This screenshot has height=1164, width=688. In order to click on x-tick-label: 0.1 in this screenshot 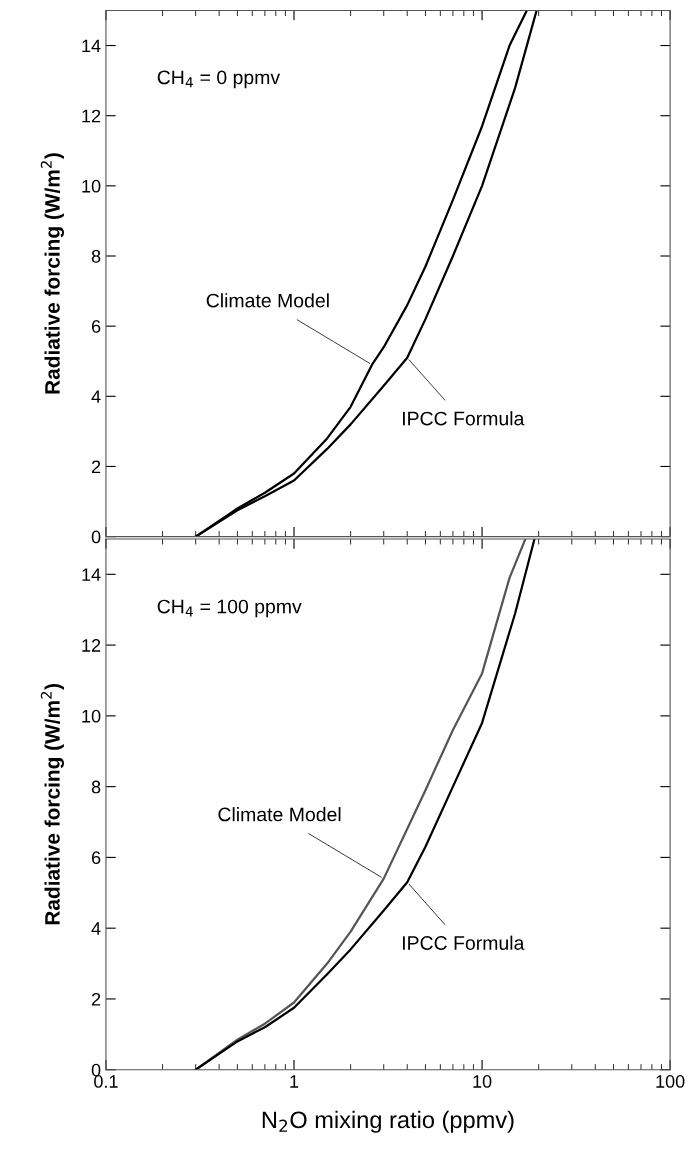, I will do `click(106, 1081)`.